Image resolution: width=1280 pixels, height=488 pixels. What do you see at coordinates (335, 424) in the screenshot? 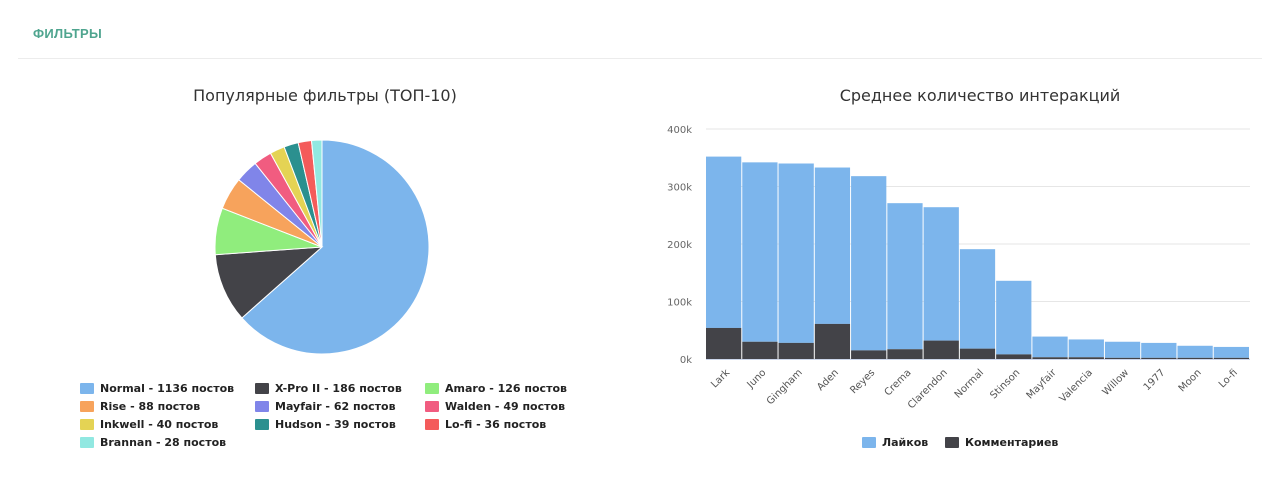
I see `pie-legend-label: Hudson - 39 постов` at bounding box center [335, 424].